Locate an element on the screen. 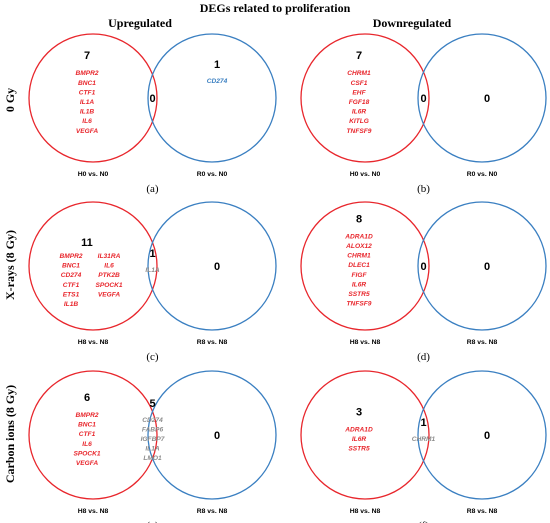  left-gene-label: CTF1 is located at coordinates (71, 285).